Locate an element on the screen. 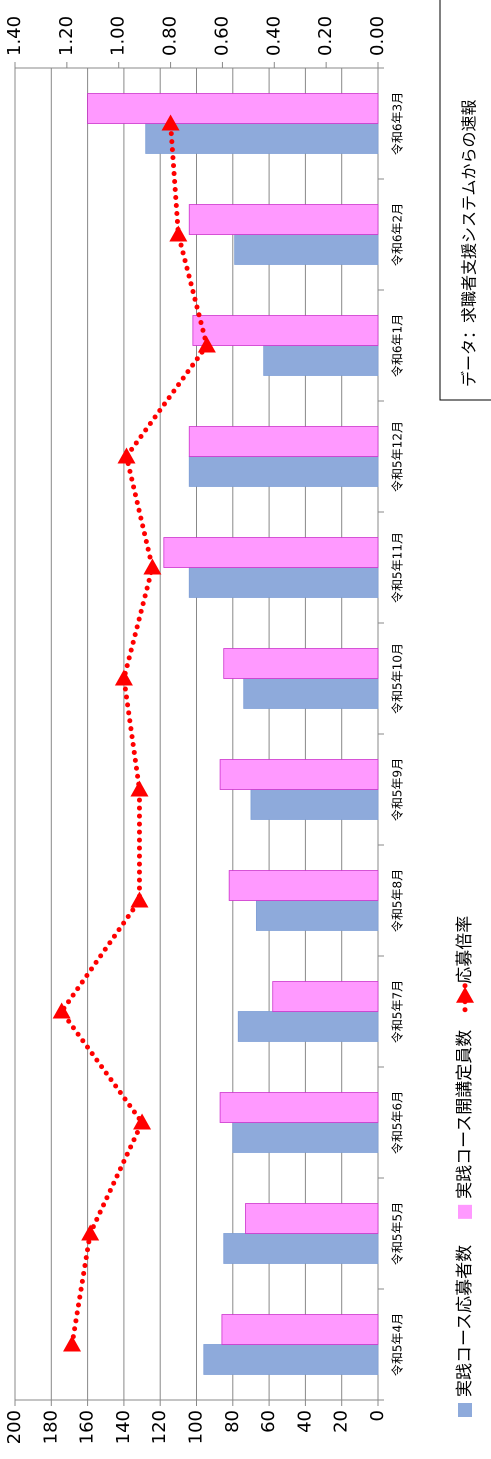 This screenshot has height=1459, width=491. y2-tick-label: 0.80 is located at coordinates (170, 36).